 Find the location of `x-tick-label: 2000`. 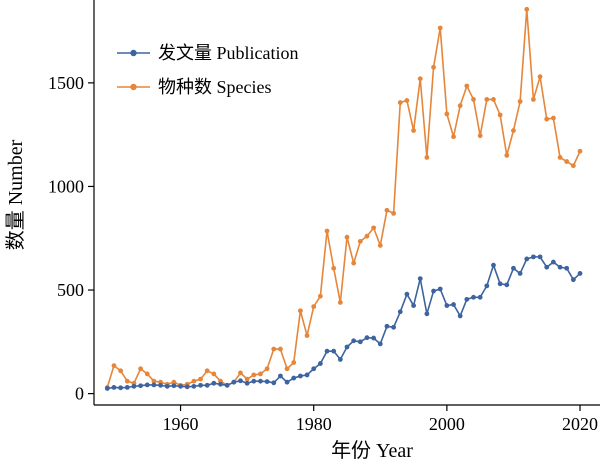

x-tick-label: 2000 is located at coordinates (447, 424).